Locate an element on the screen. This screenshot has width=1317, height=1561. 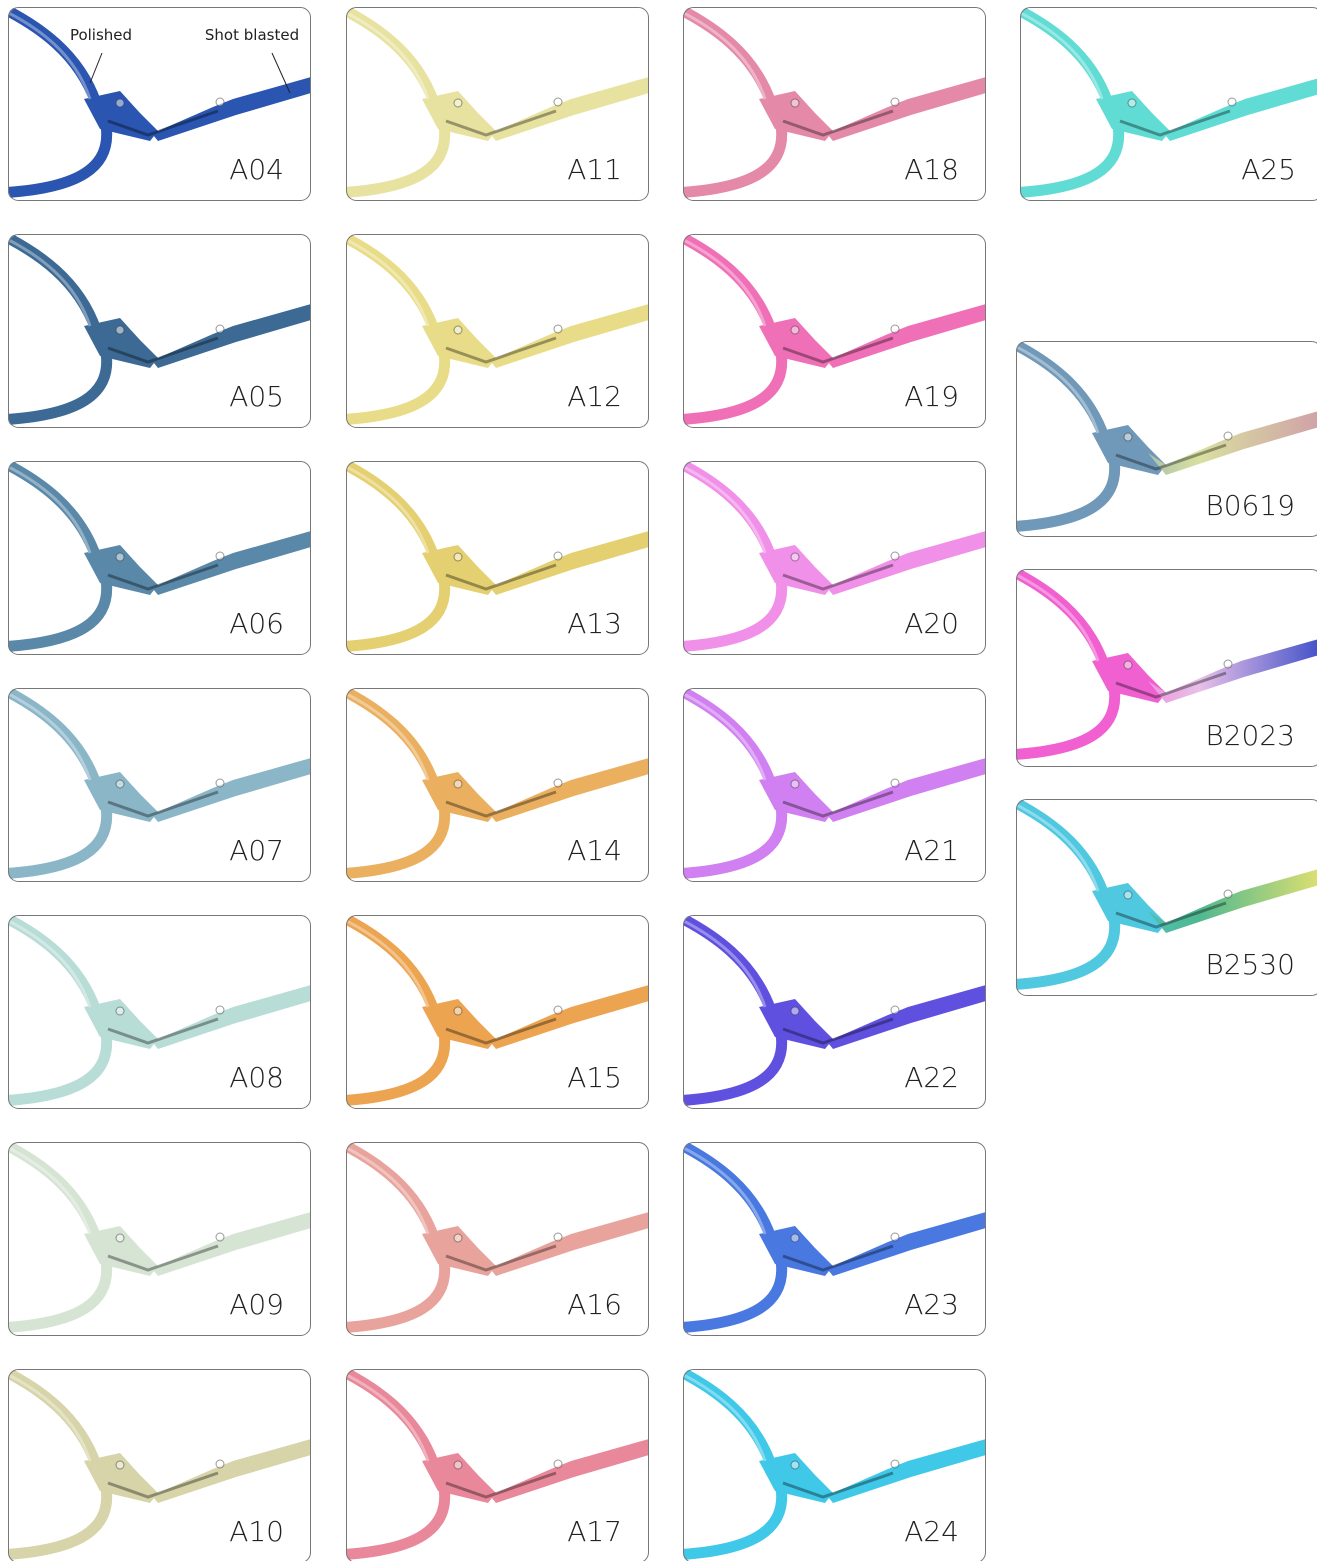
swatch-code: A12 is located at coordinates (594, 396).